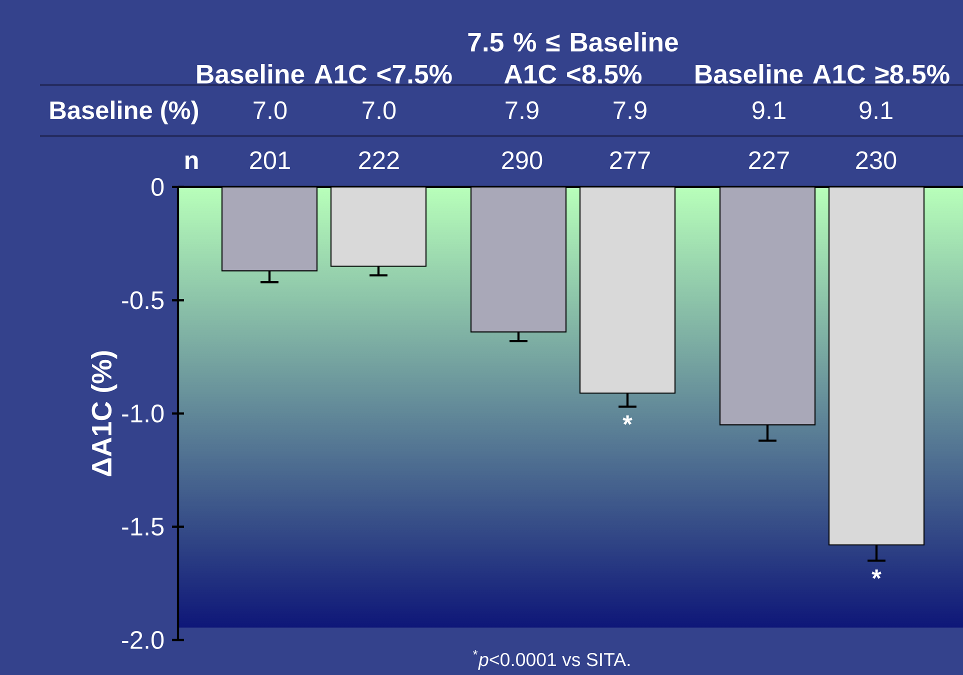  I want to click on y-tick-label: -1.5, so click(143, 527).